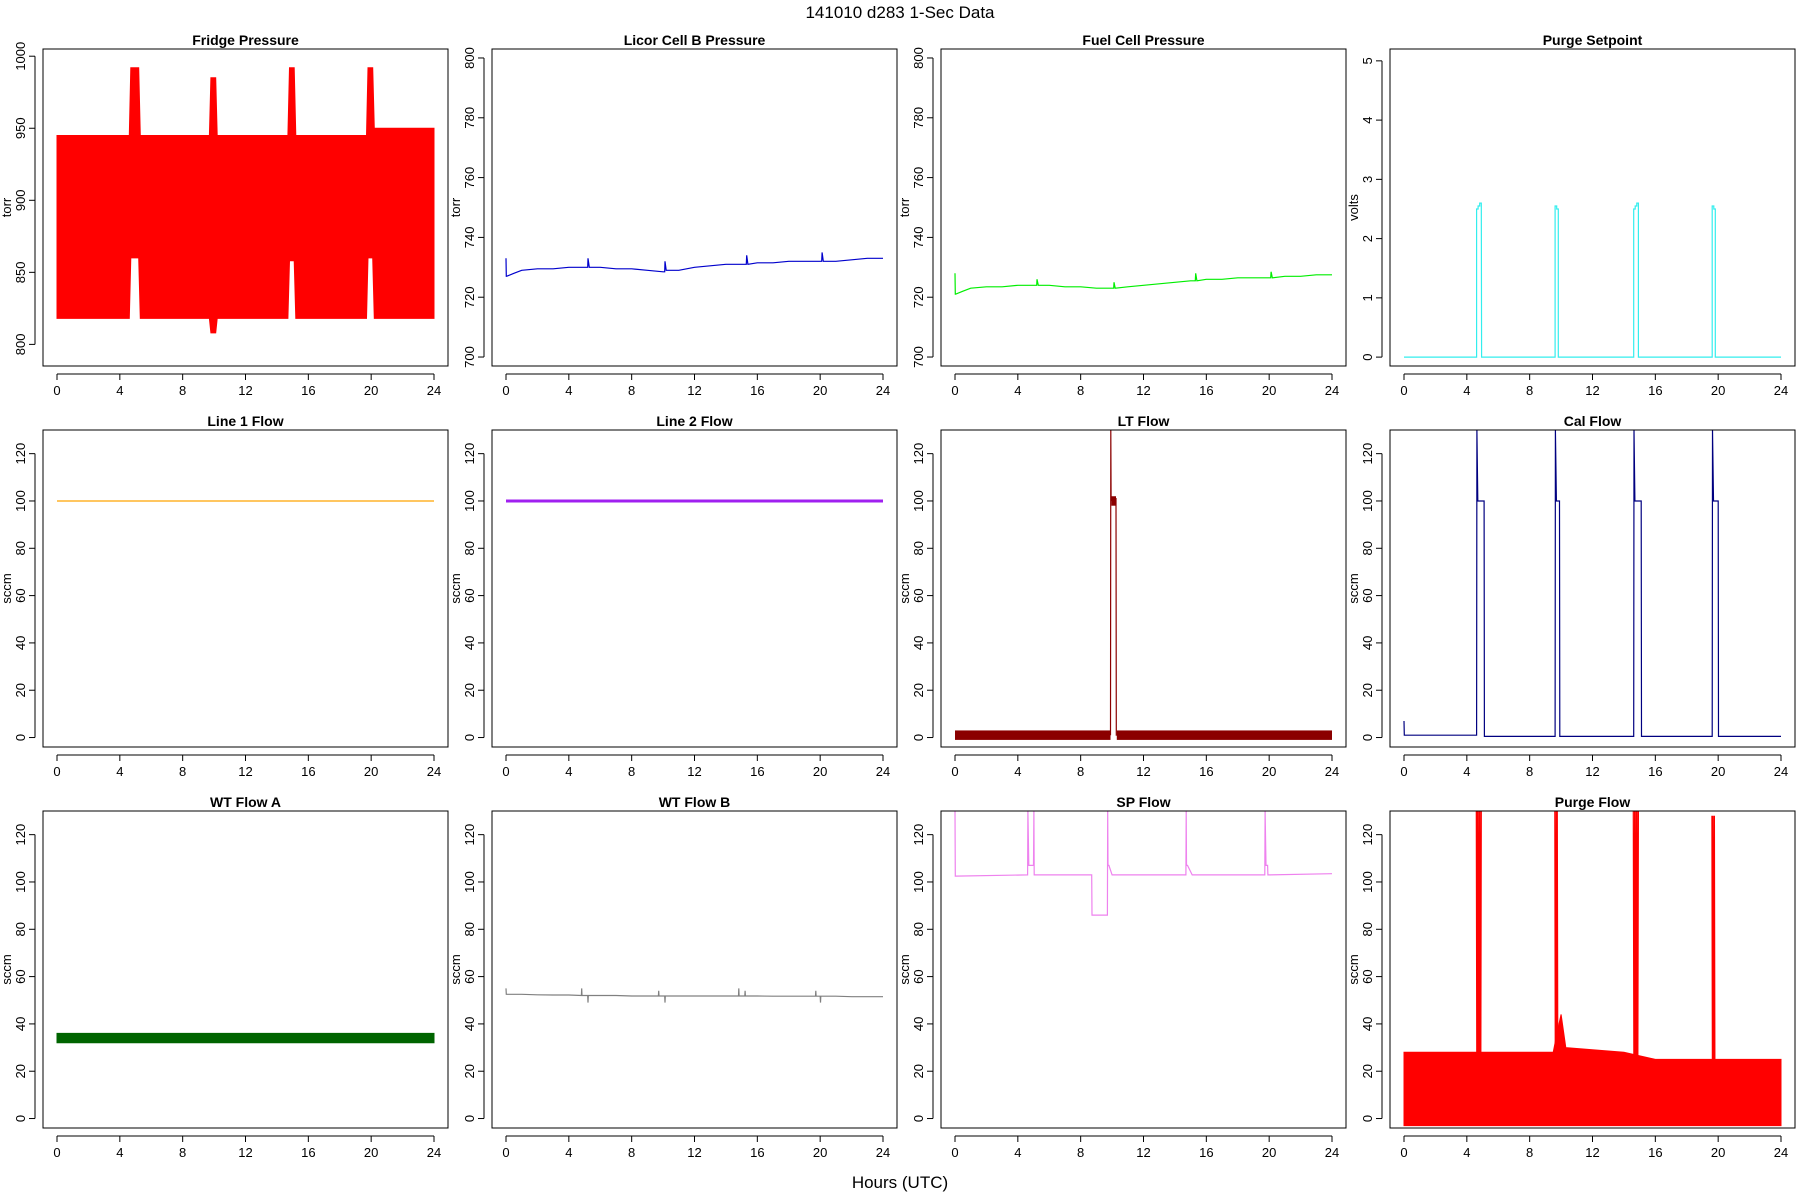 This screenshot has width=1800, height=1200. I want to click on y-tick-label: 850, so click(20, 272).